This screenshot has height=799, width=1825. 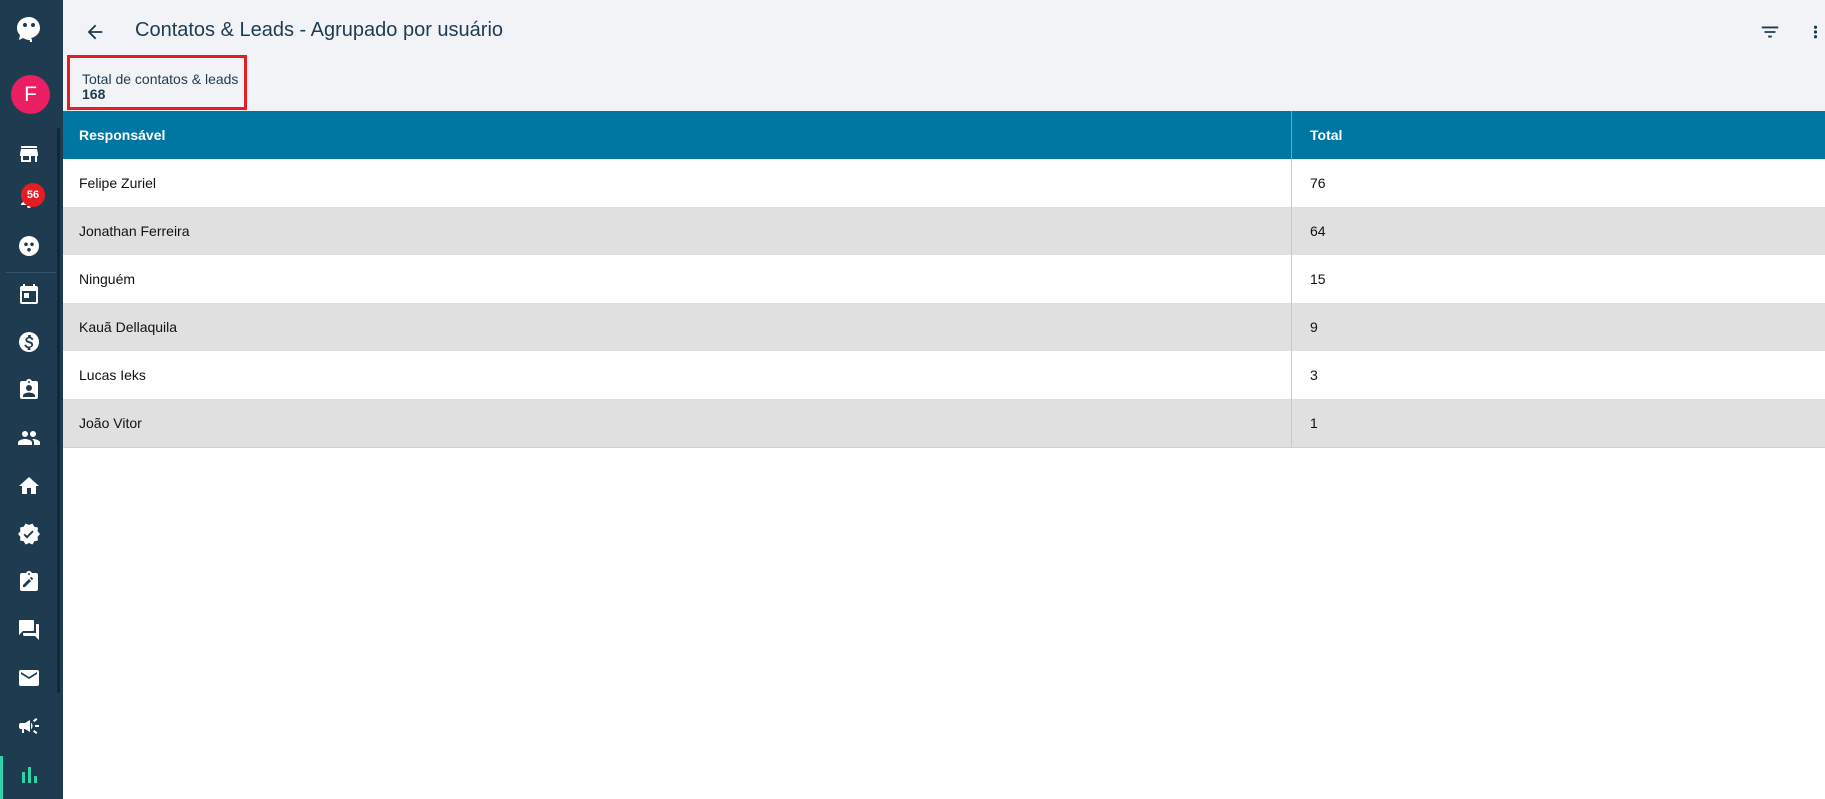 I want to click on logo-icon, so click(x=28, y=30).